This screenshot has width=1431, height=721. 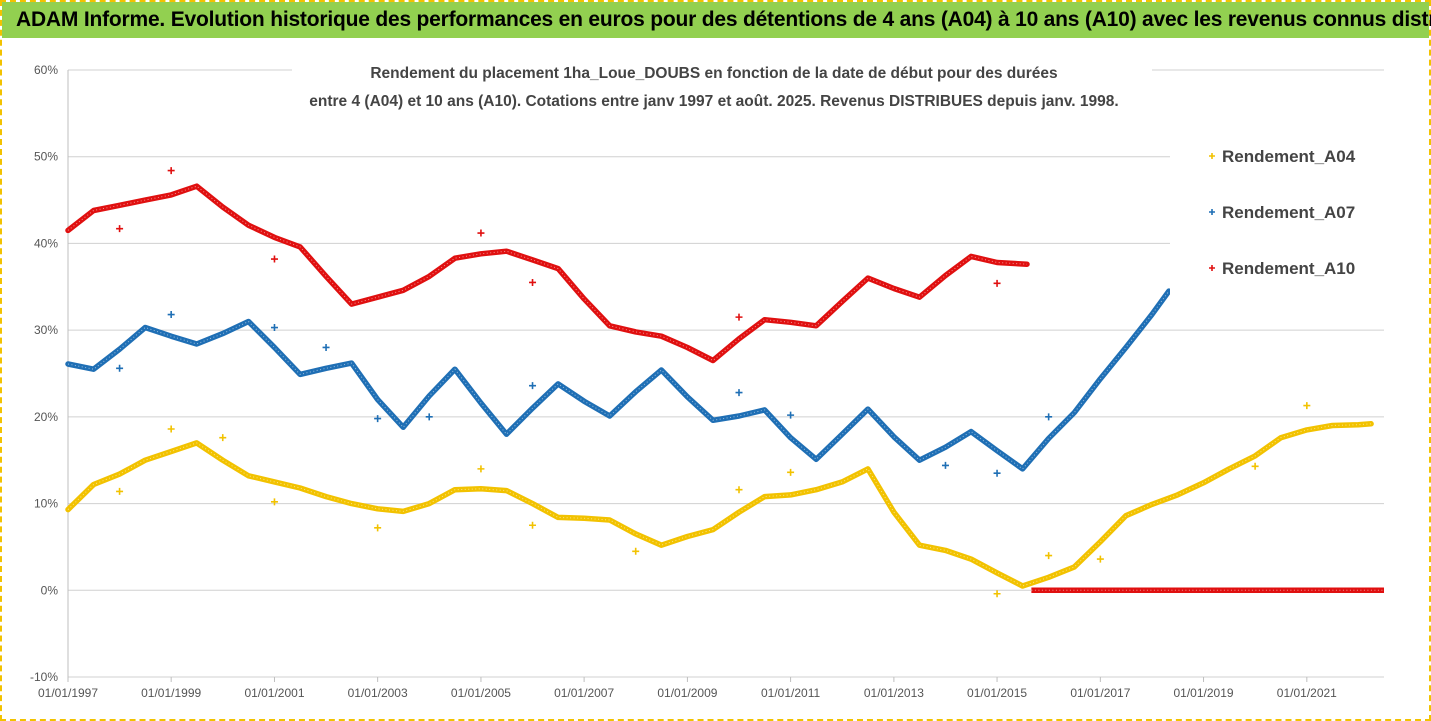 I want to click on y-tick-label: 50%, so click(x=46, y=157).